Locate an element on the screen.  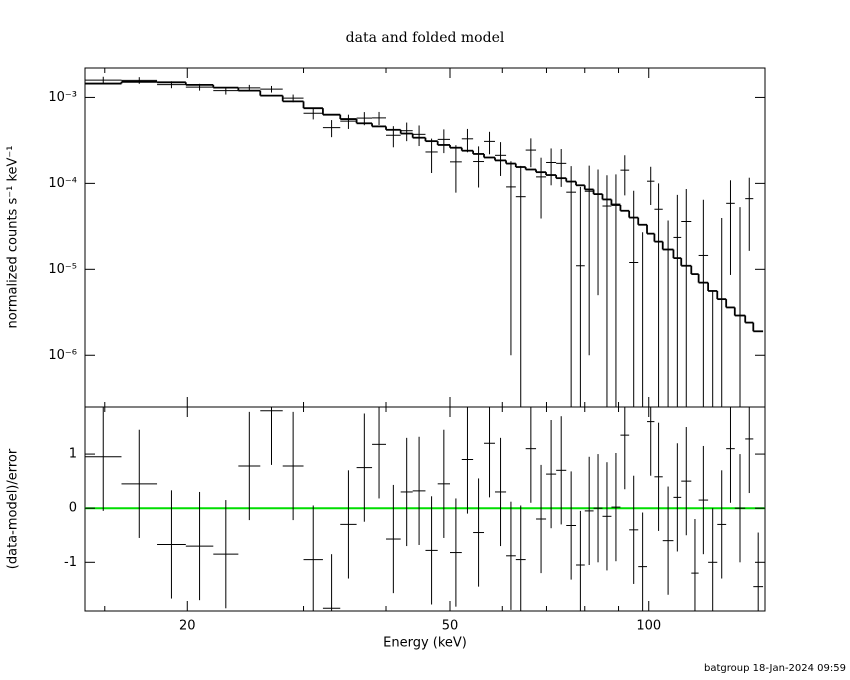
footnote: batgroup 18-Jan-2024 09:59 is located at coordinates (775, 668).